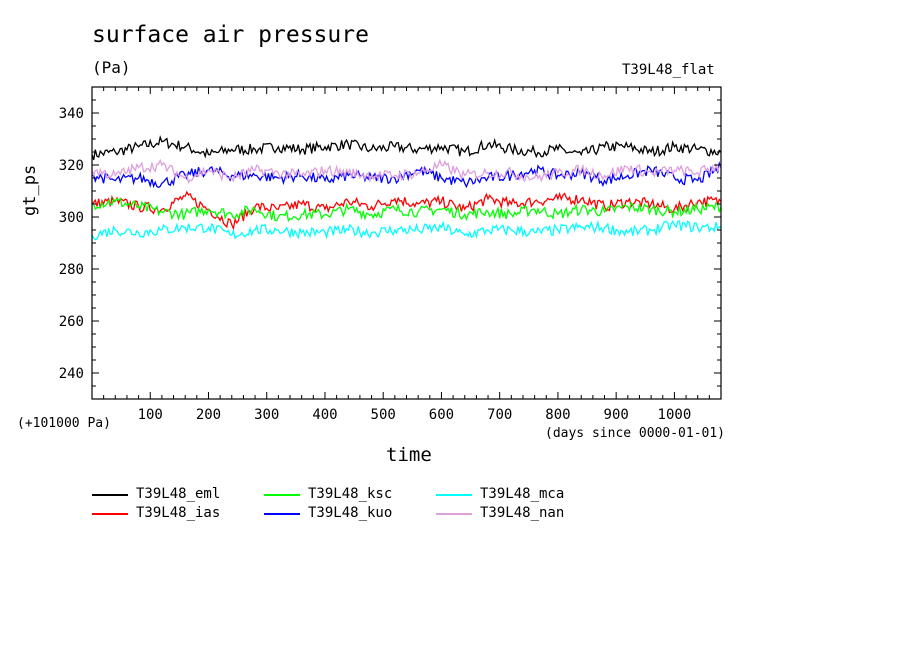  What do you see at coordinates (266, 415) in the screenshot?
I see `x-tick-label: 300` at bounding box center [266, 415].